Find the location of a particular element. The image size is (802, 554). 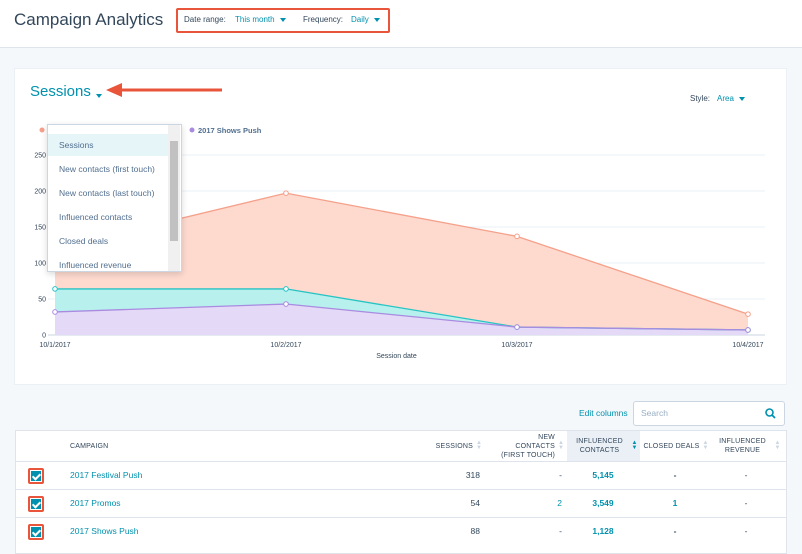

frequency-value: Daily is located at coordinates (360, 19).